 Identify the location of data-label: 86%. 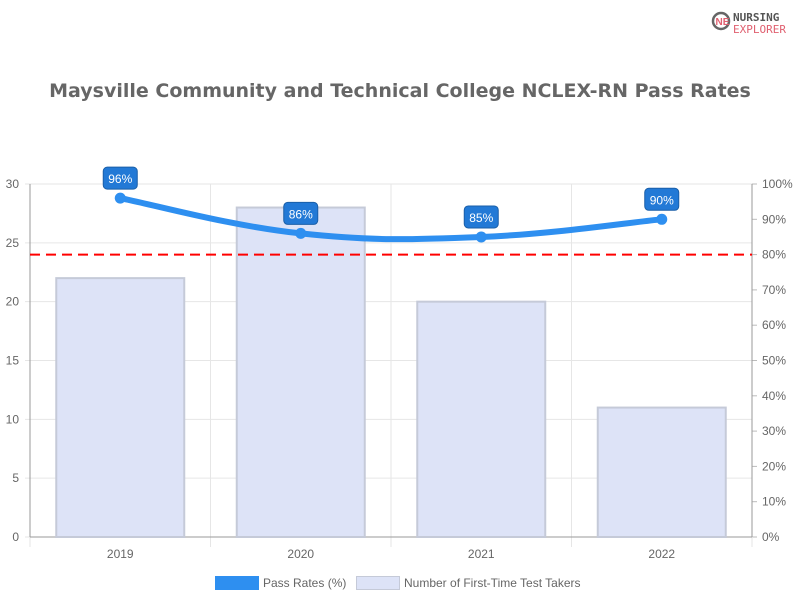
(301, 214).